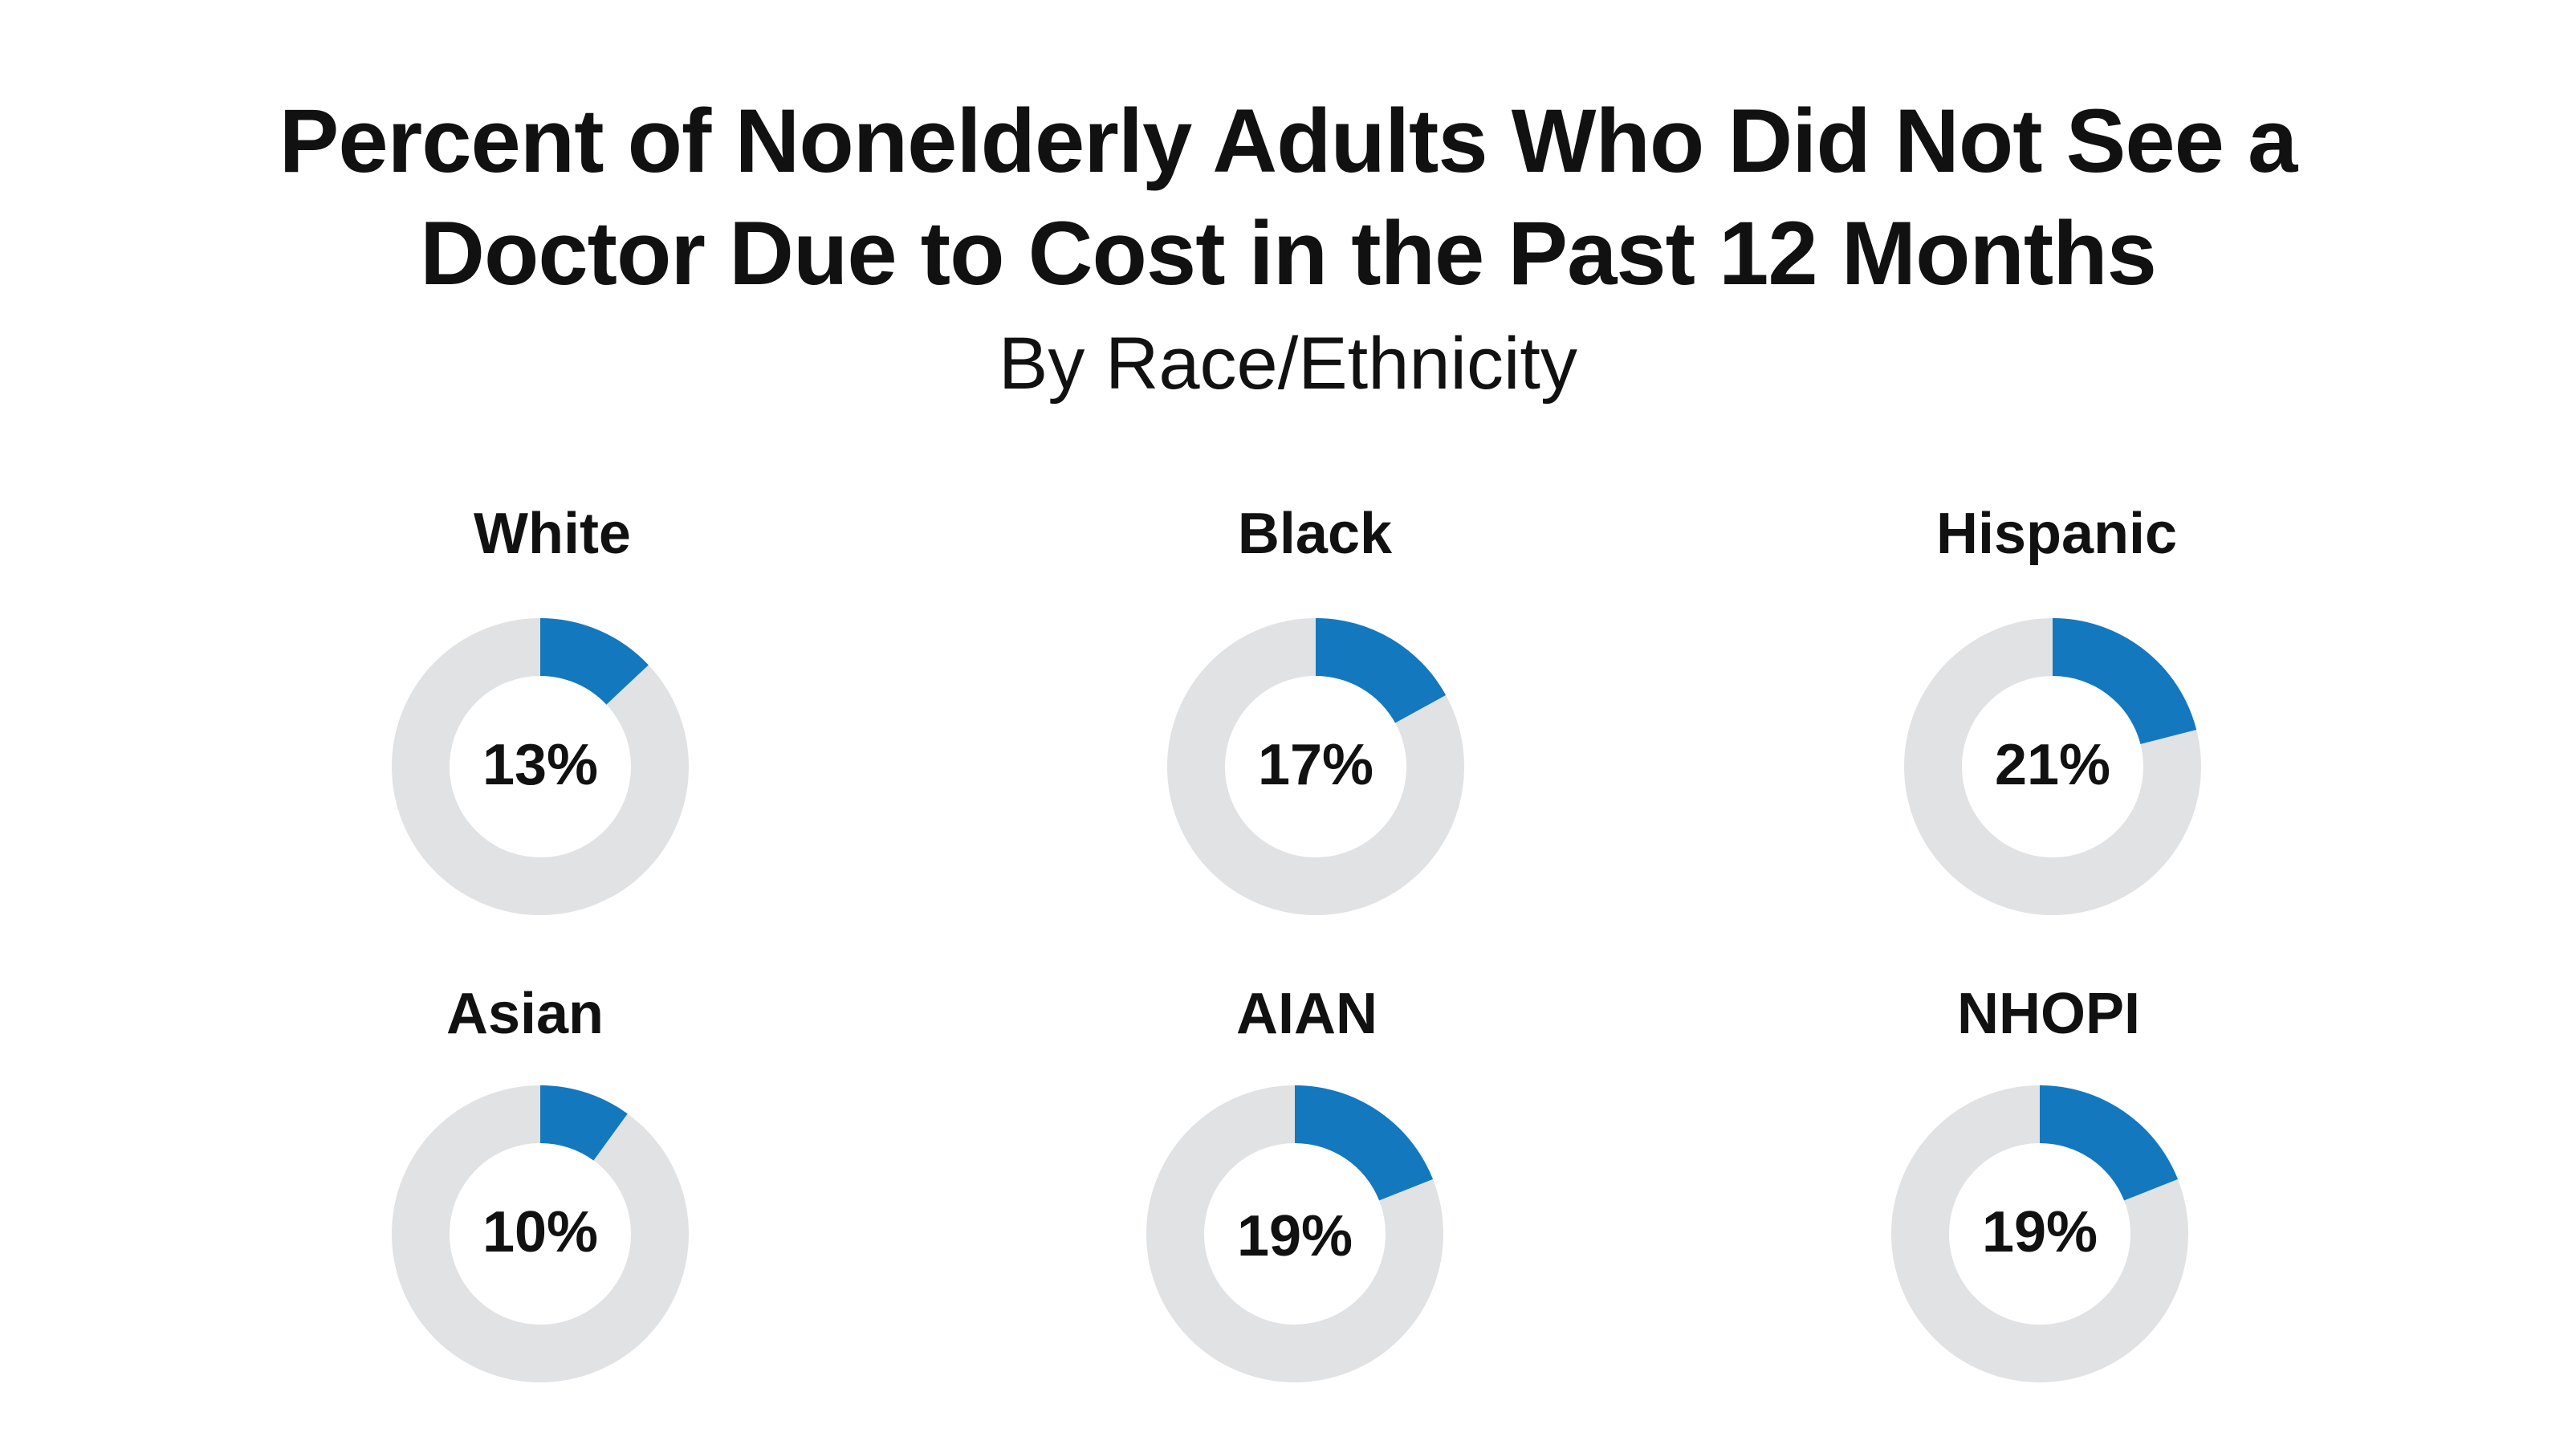 Image resolution: width=2576 pixels, height=1445 pixels. What do you see at coordinates (2056, 534) in the screenshot?
I see `donut-label-hispanic: Hispanic` at bounding box center [2056, 534].